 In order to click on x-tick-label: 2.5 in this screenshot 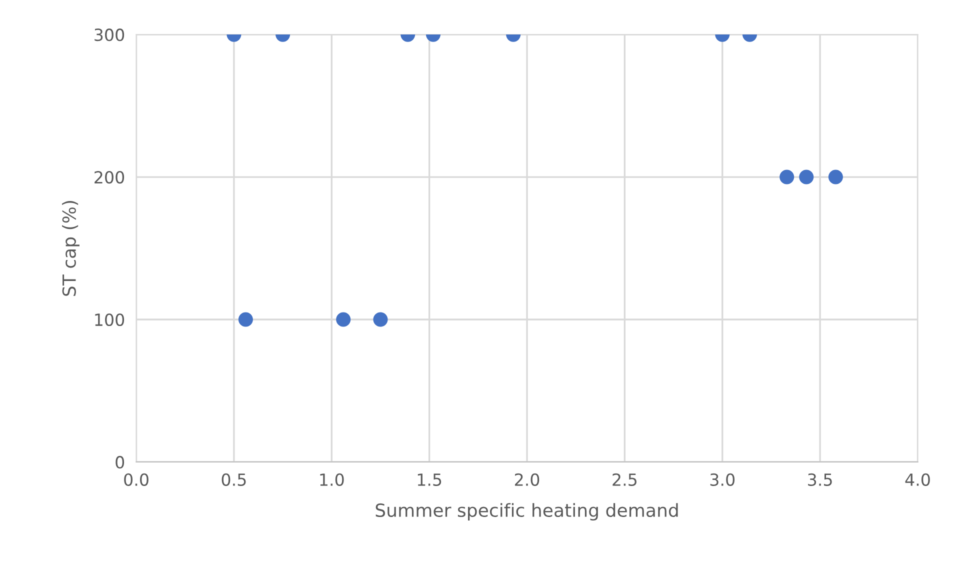, I will do `click(624, 479)`.